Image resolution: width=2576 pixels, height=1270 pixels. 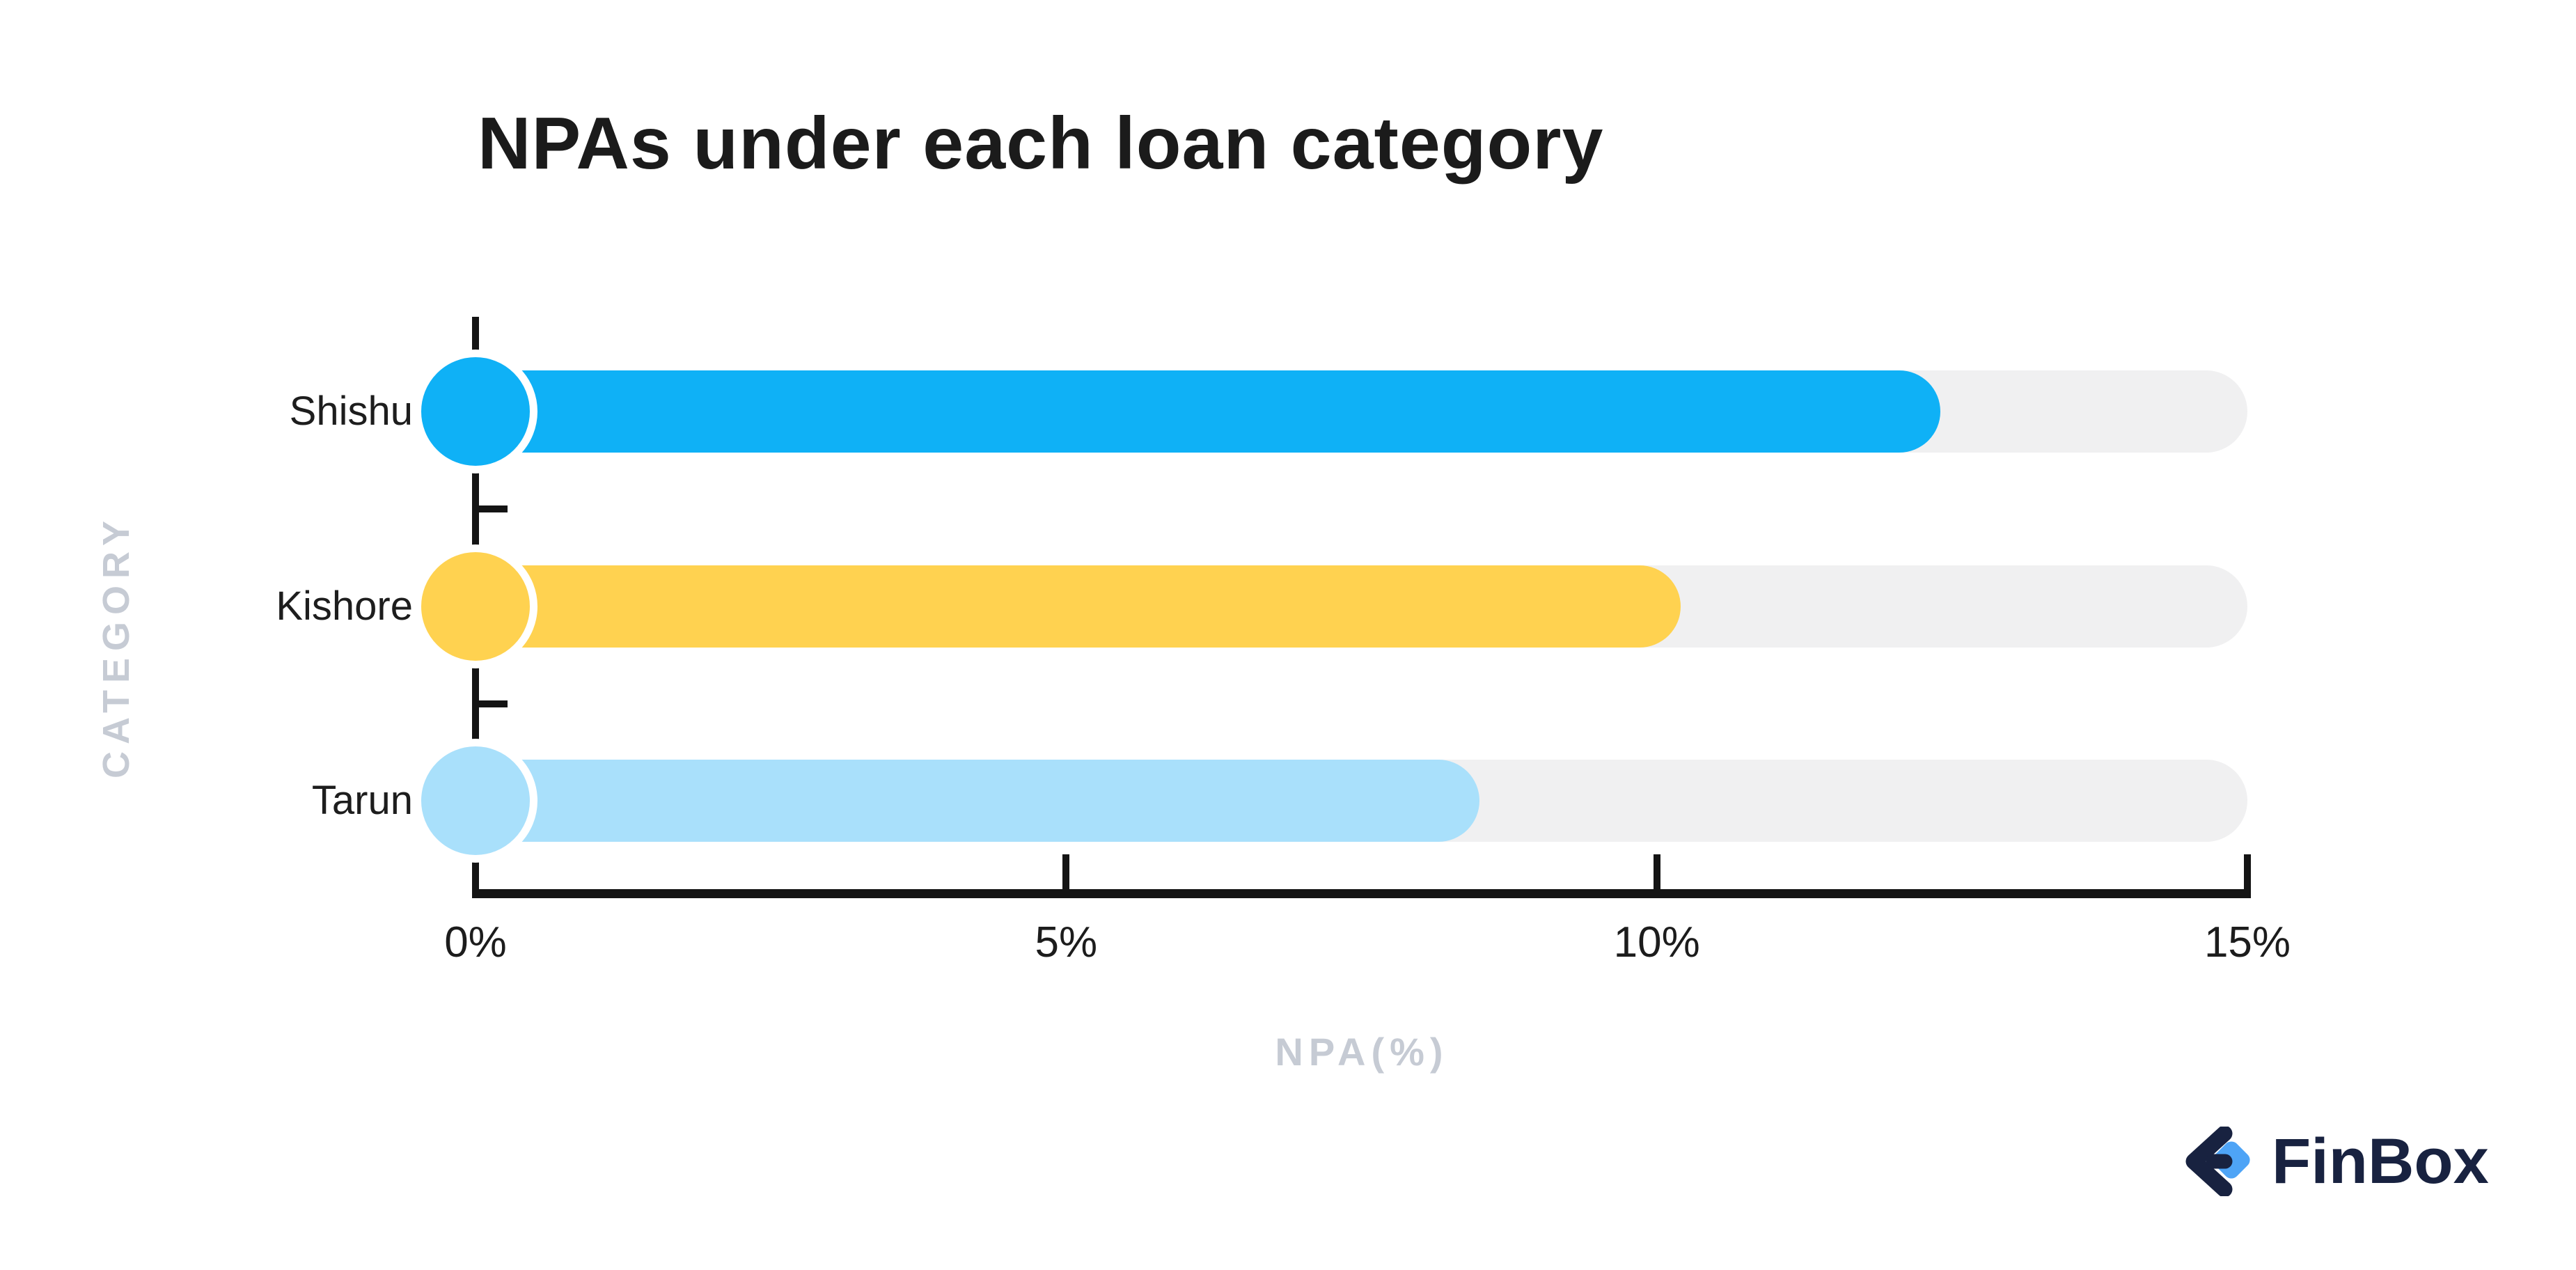 I want to click on x-tick-label-5%: 5%, so click(x=1066, y=942).